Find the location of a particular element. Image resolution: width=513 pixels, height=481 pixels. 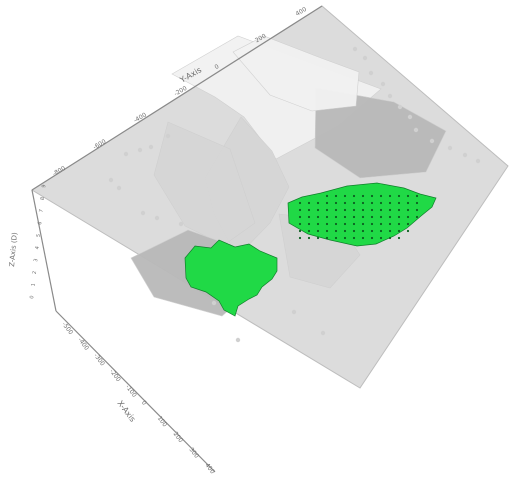

z-axis-tick-label: 6 is located at coordinates (40, 223).